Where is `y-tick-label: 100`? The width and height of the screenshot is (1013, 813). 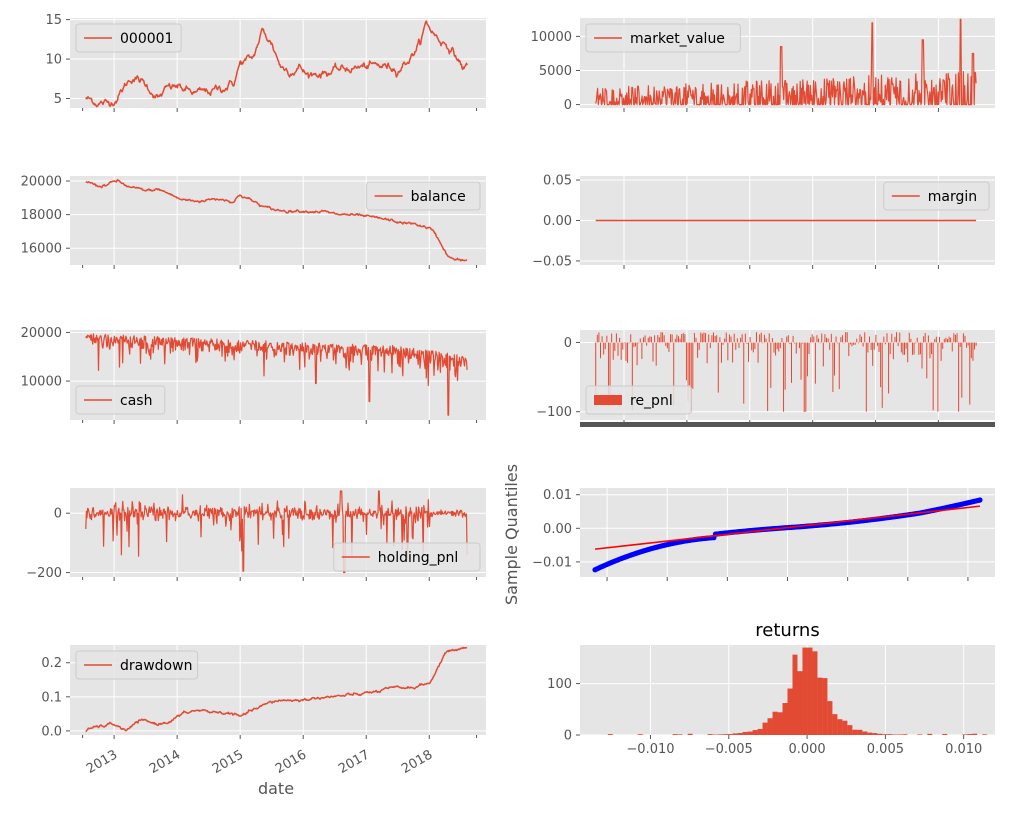 y-tick-label: 100 is located at coordinates (559, 684).